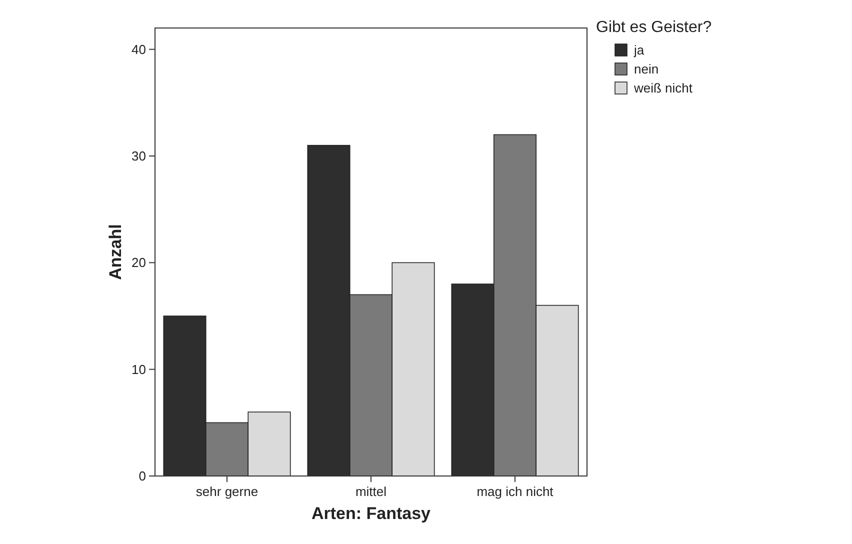 The width and height of the screenshot is (852, 544). I want to click on x-tick-label: mag ich nicht, so click(515, 491).